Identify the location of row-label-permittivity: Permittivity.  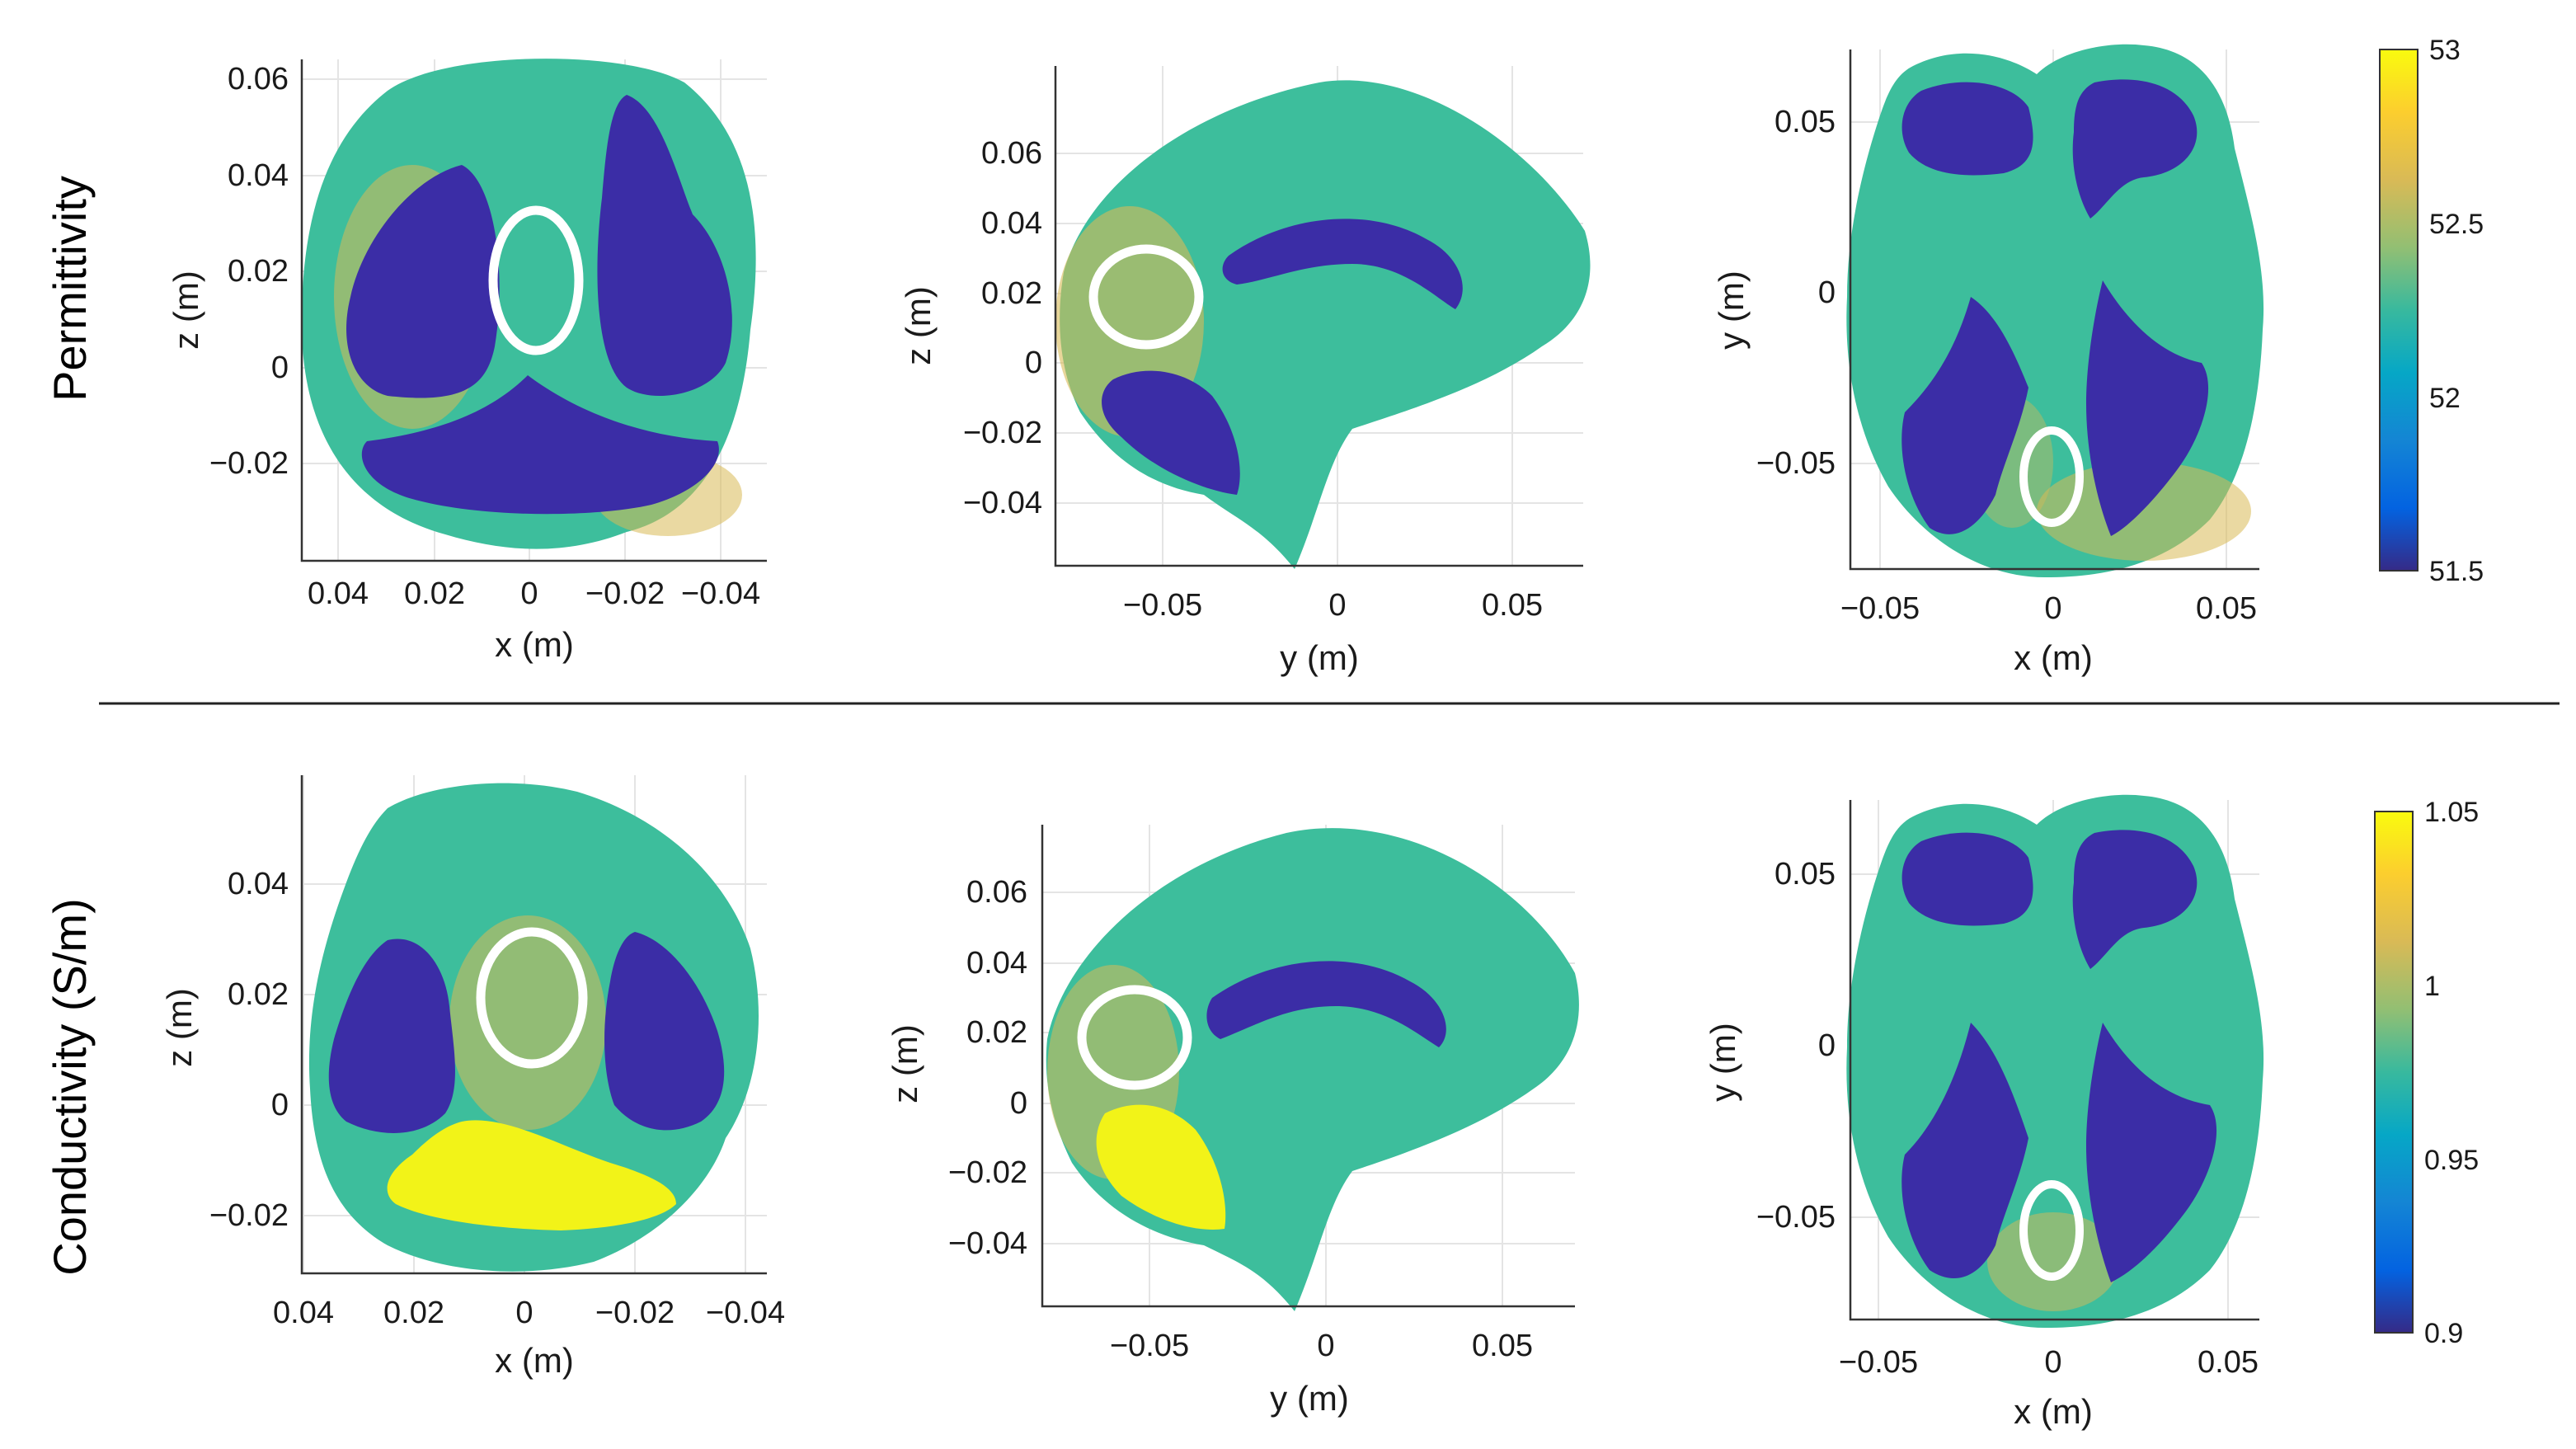
(70, 289).